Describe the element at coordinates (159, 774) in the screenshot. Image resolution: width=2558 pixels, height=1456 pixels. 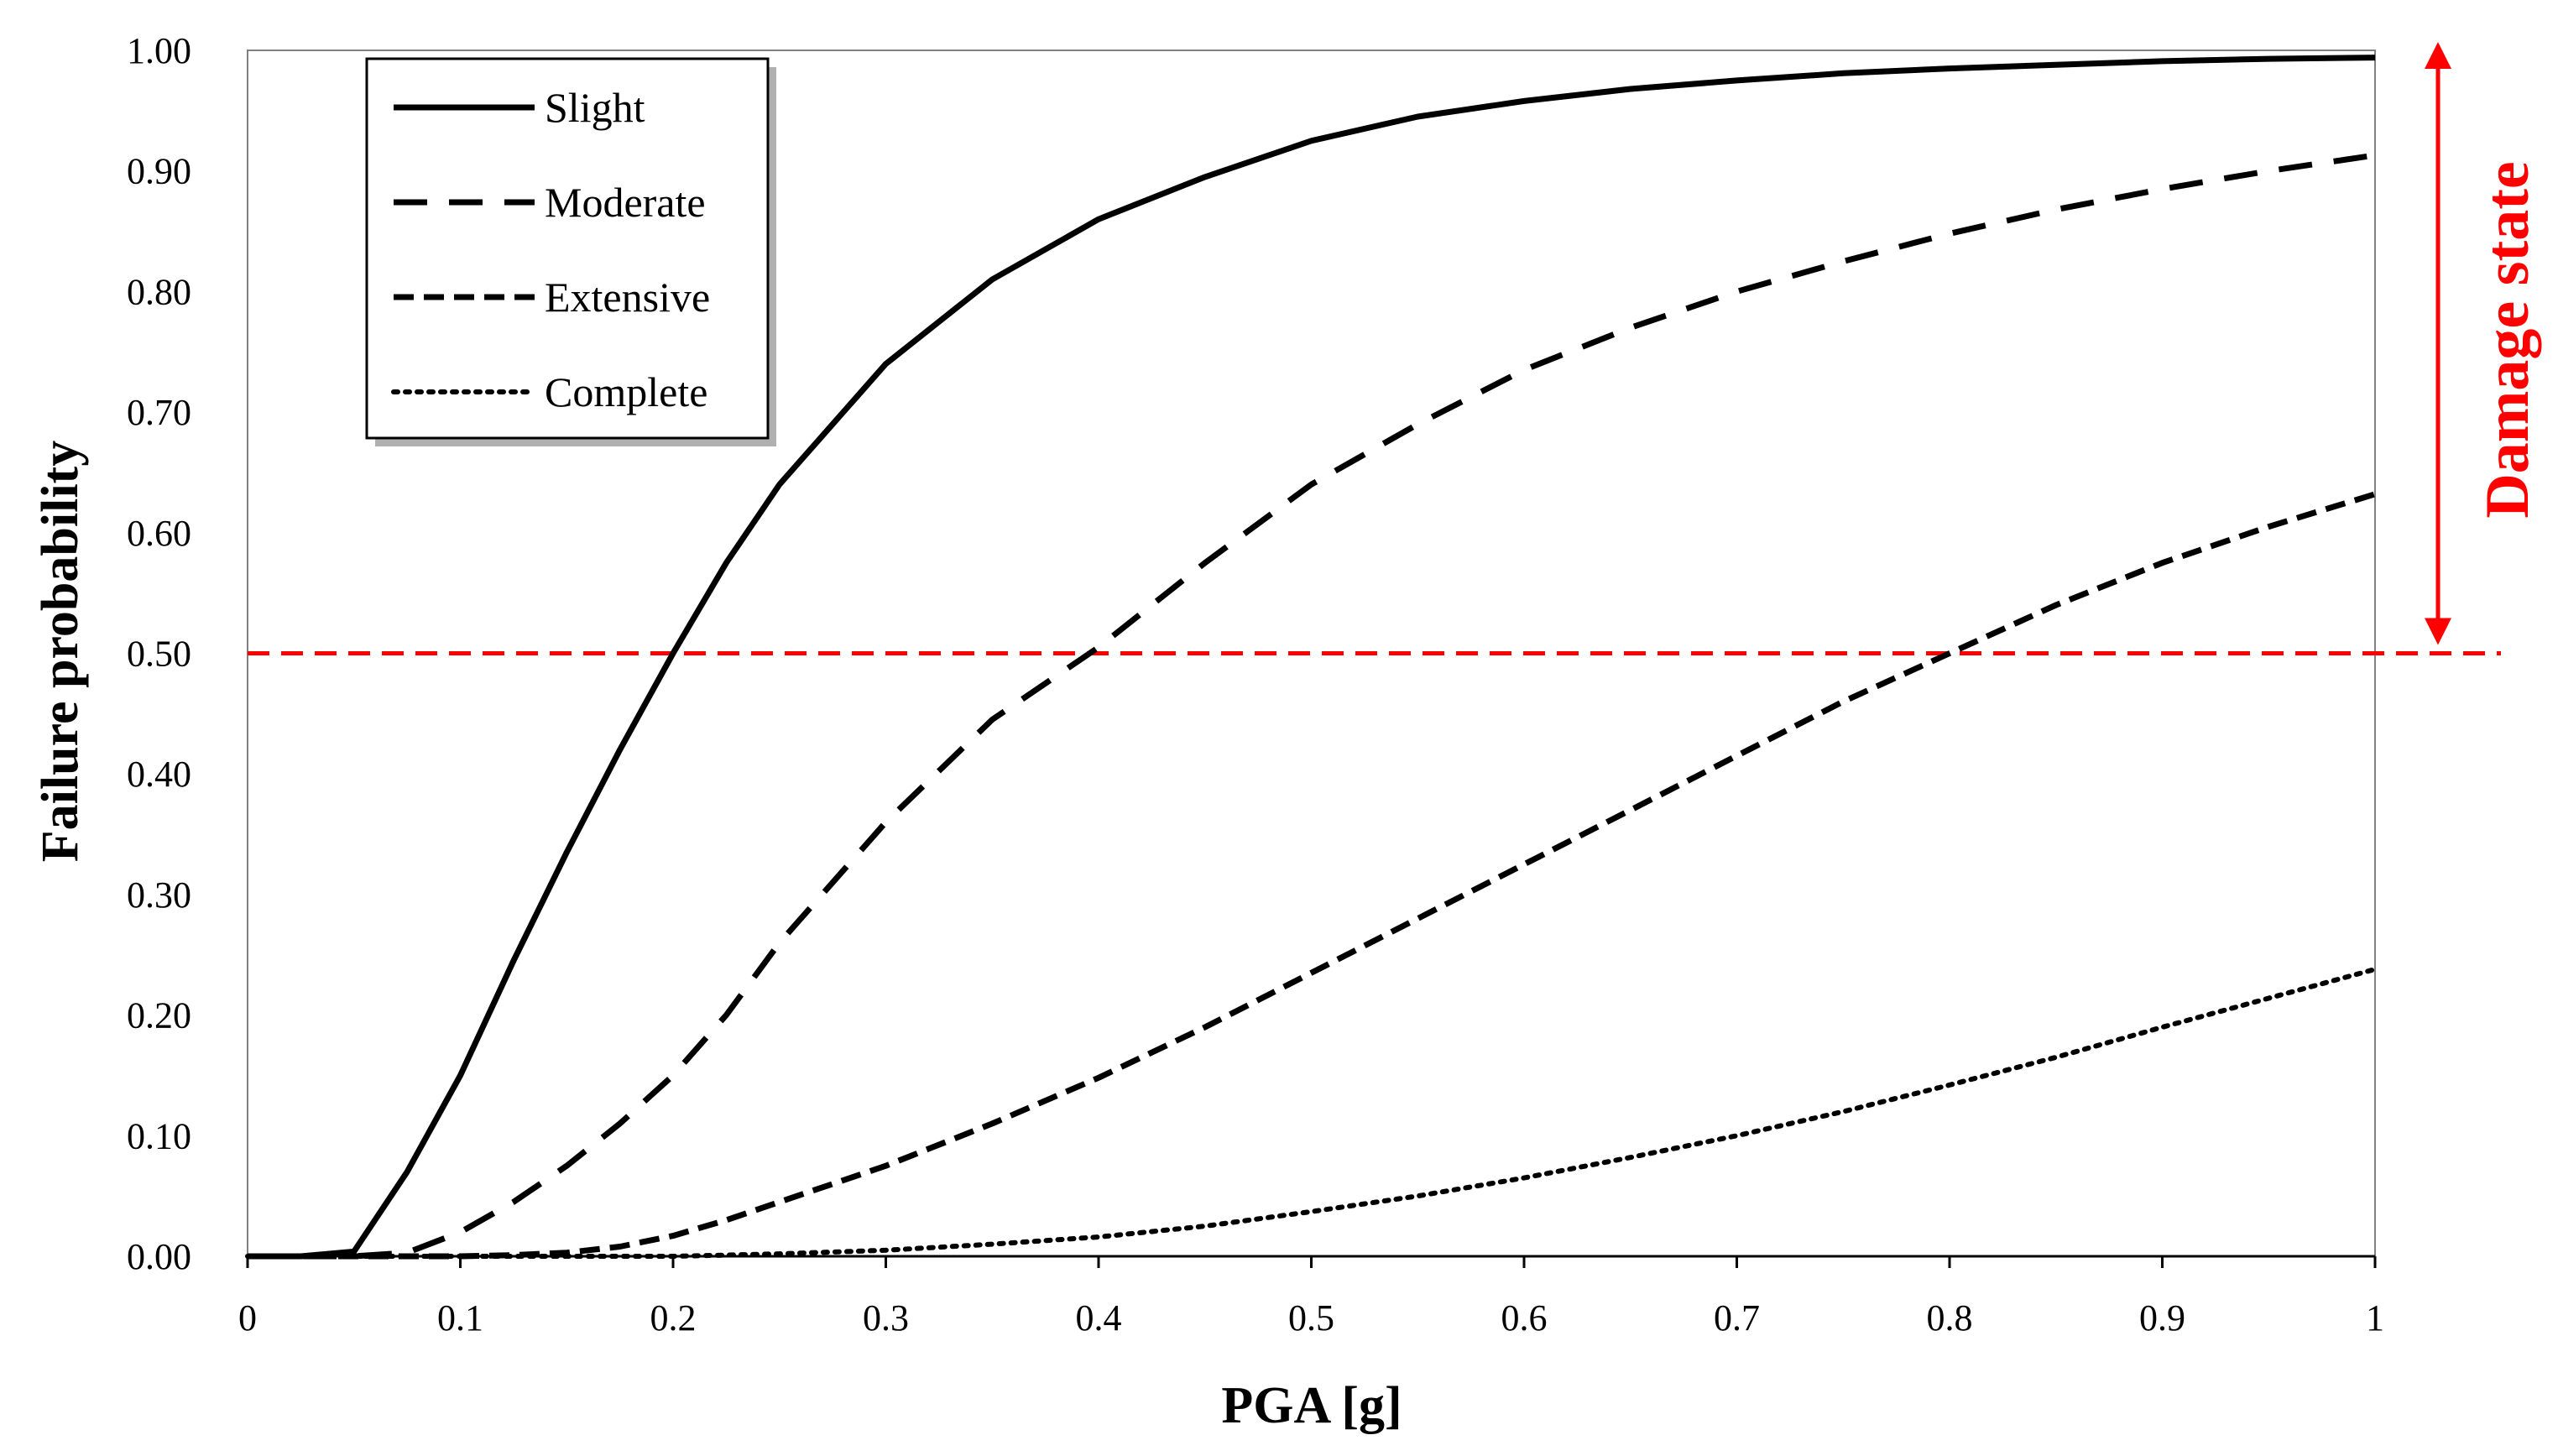
I see `y-tick-label: 0.40` at that location.